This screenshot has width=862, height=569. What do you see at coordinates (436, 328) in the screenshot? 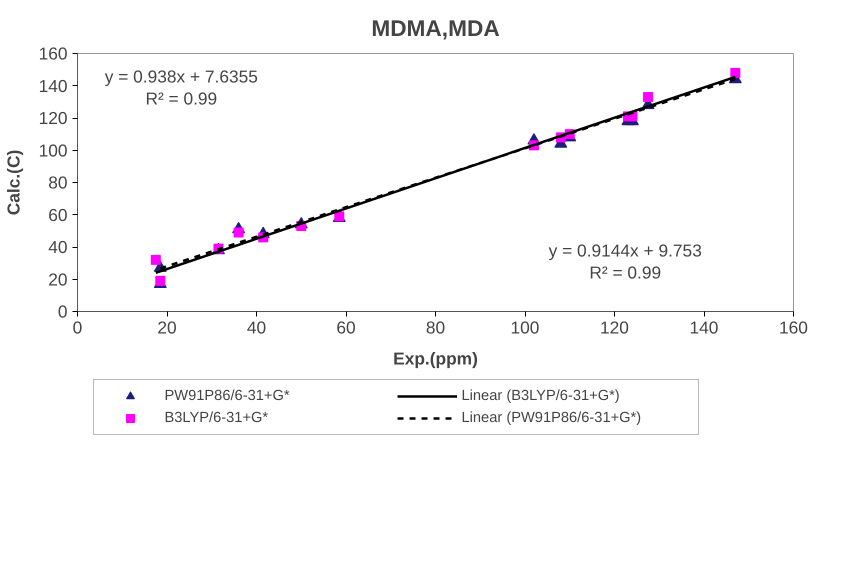
I see `x-tick-label: 80` at bounding box center [436, 328].